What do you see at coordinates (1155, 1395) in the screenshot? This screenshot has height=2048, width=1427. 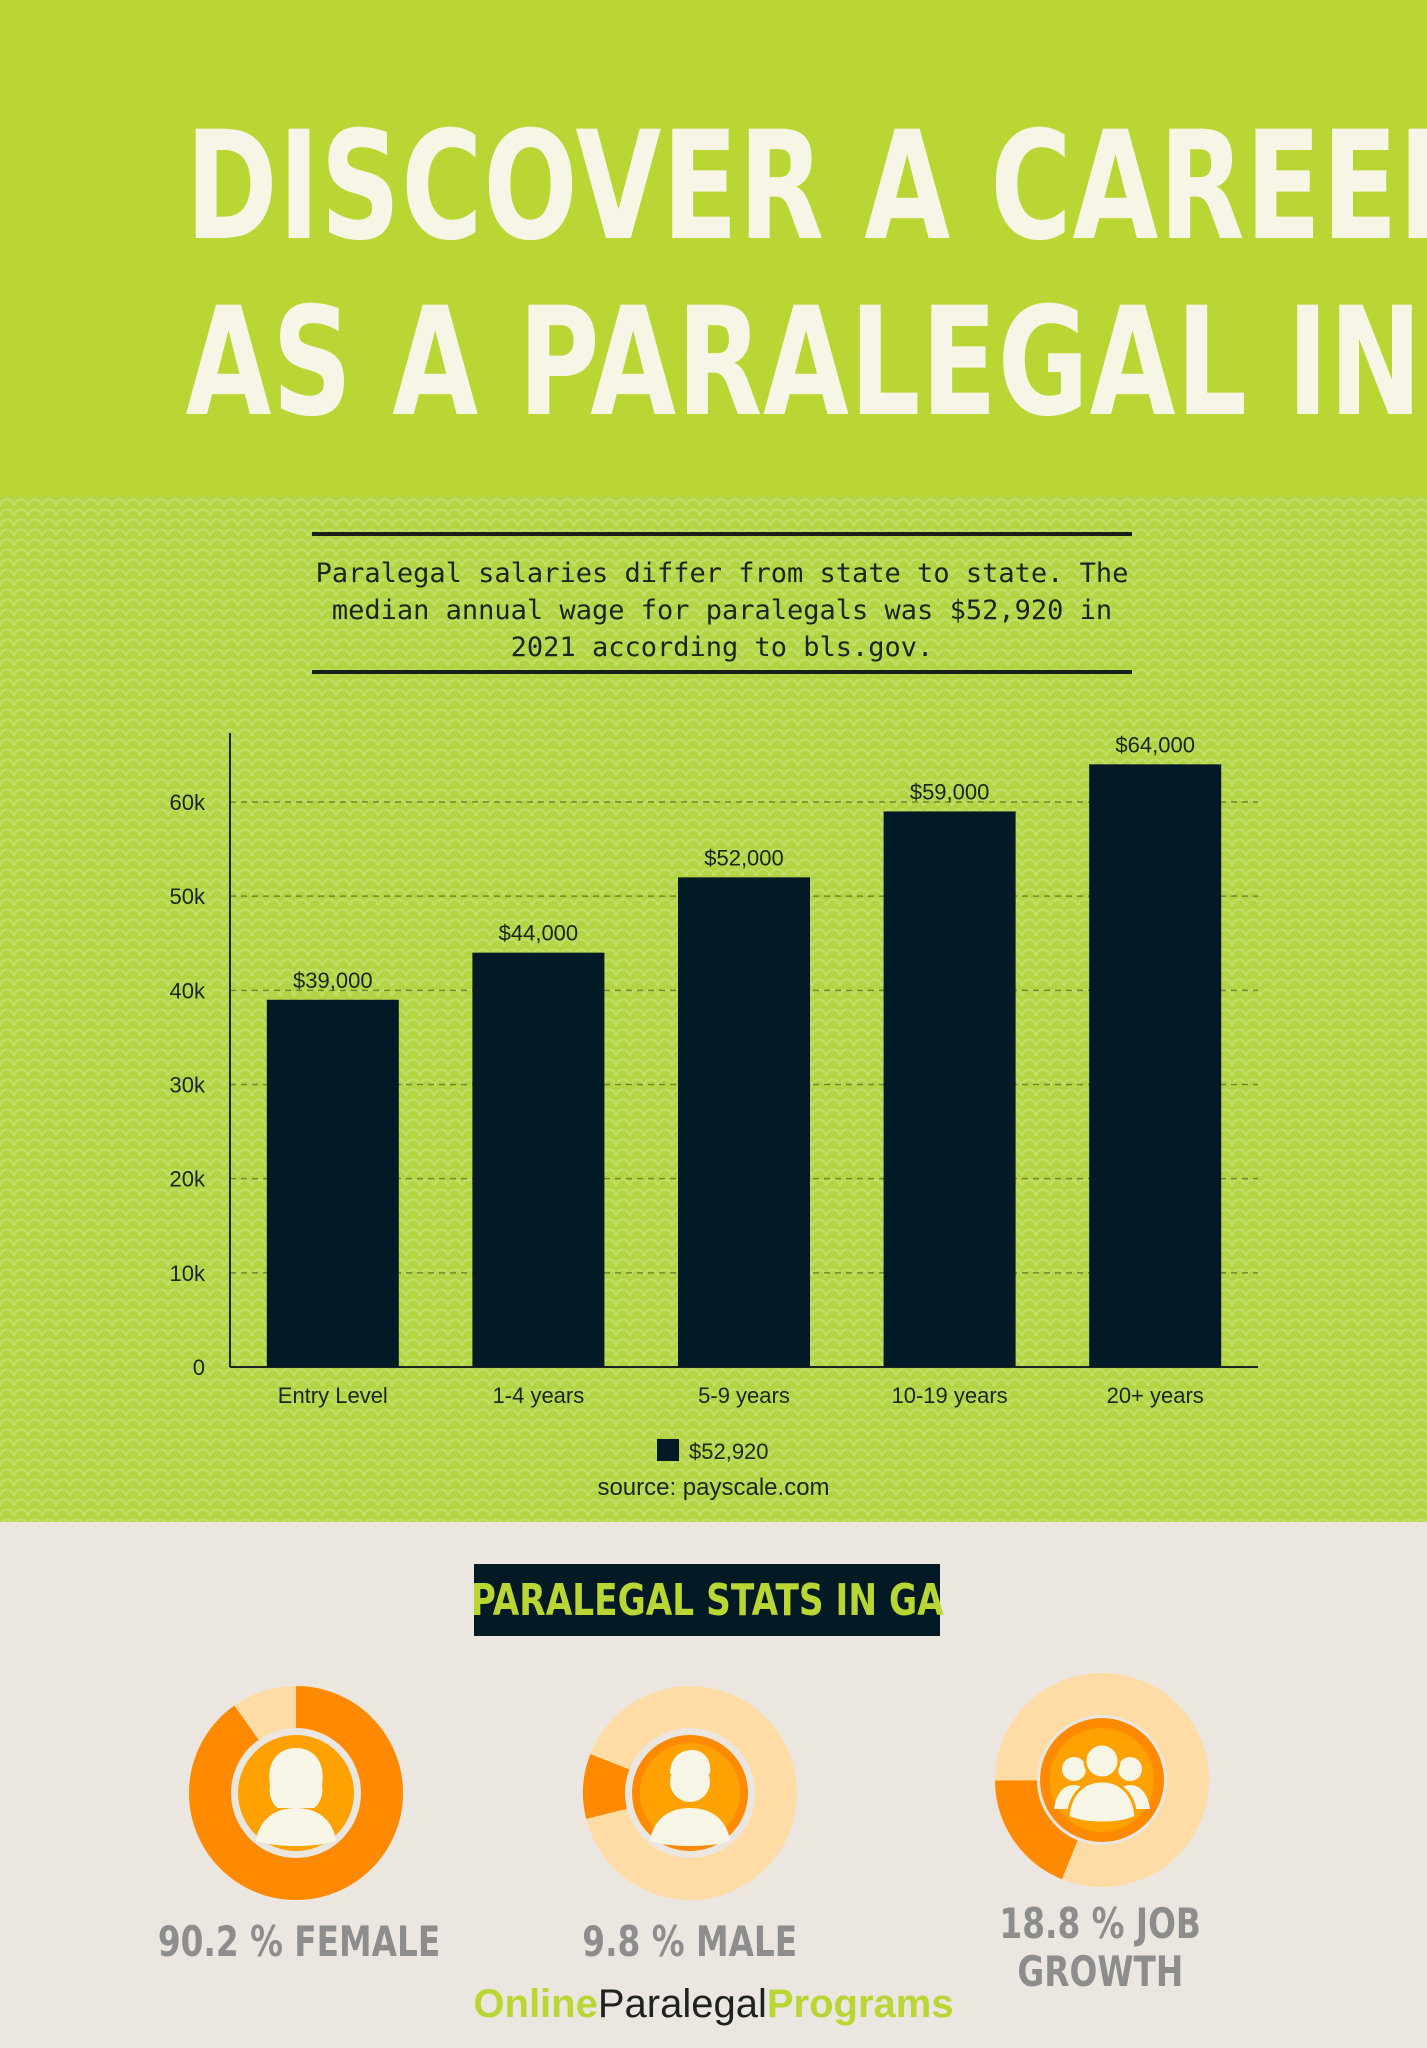 I see `x-tick-label: 20+ years` at bounding box center [1155, 1395].